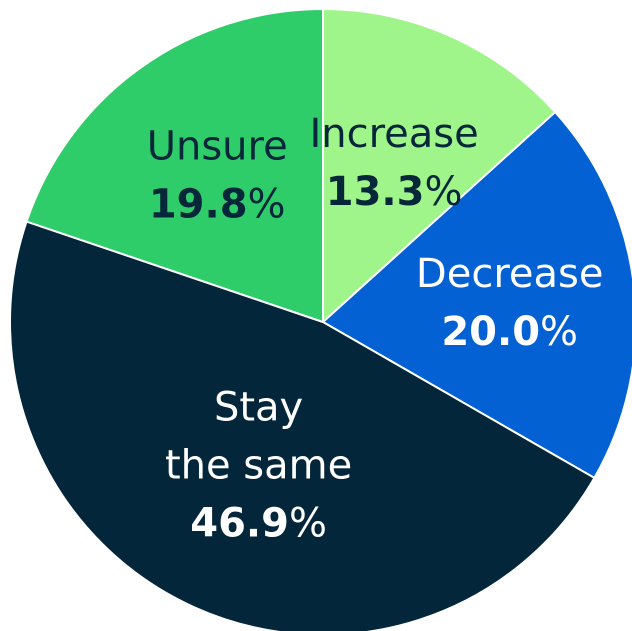  What do you see at coordinates (509, 332) in the screenshot?
I see `slice-value-1: 20.0%` at bounding box center [509, 332].